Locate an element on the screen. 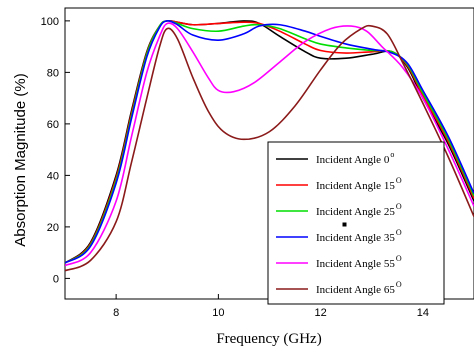 This screenshot has height=358, width=474. legend-label-text: Incident Angle 65 is located at coordinates (355, 290).